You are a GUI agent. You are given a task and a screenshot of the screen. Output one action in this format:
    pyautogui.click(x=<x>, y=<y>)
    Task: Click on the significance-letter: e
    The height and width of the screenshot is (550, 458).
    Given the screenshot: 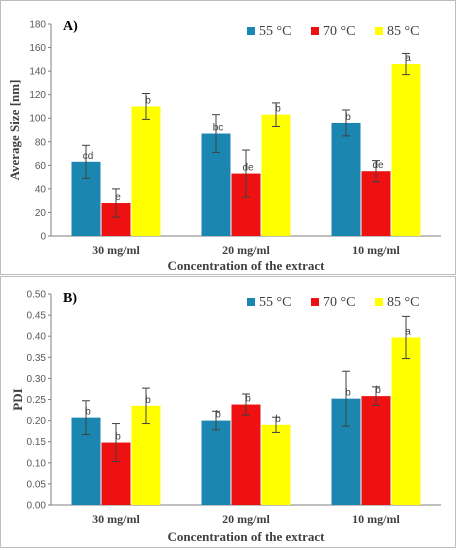 What is the action you would take?
    pyautogui.click(x=118, y=197)
    